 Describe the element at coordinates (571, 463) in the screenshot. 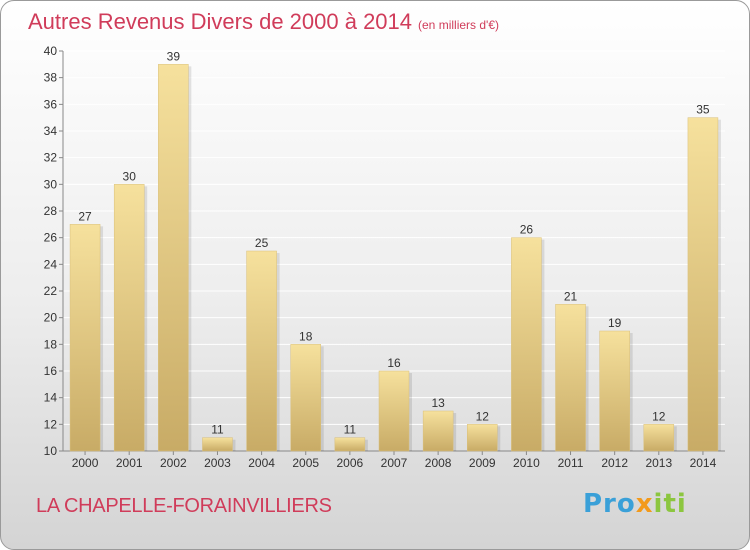

I see `x-tick-label: 2011` at that location.